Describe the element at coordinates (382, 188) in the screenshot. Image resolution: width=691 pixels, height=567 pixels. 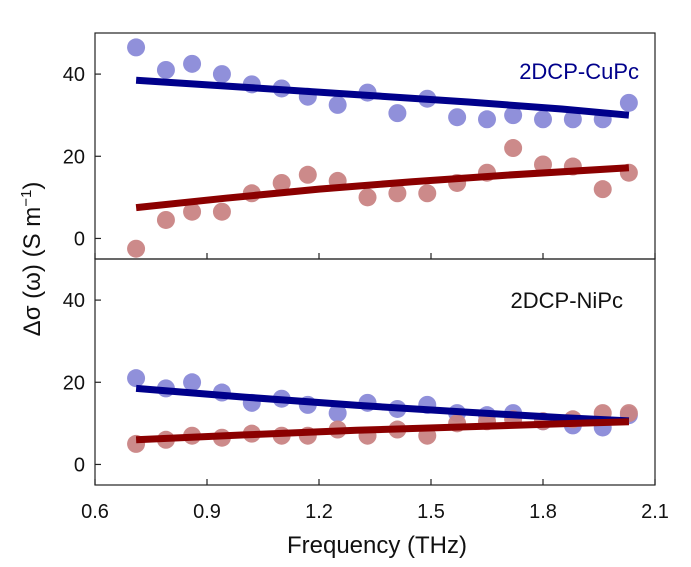
I see `top-imaginary-fit-line` at that location.